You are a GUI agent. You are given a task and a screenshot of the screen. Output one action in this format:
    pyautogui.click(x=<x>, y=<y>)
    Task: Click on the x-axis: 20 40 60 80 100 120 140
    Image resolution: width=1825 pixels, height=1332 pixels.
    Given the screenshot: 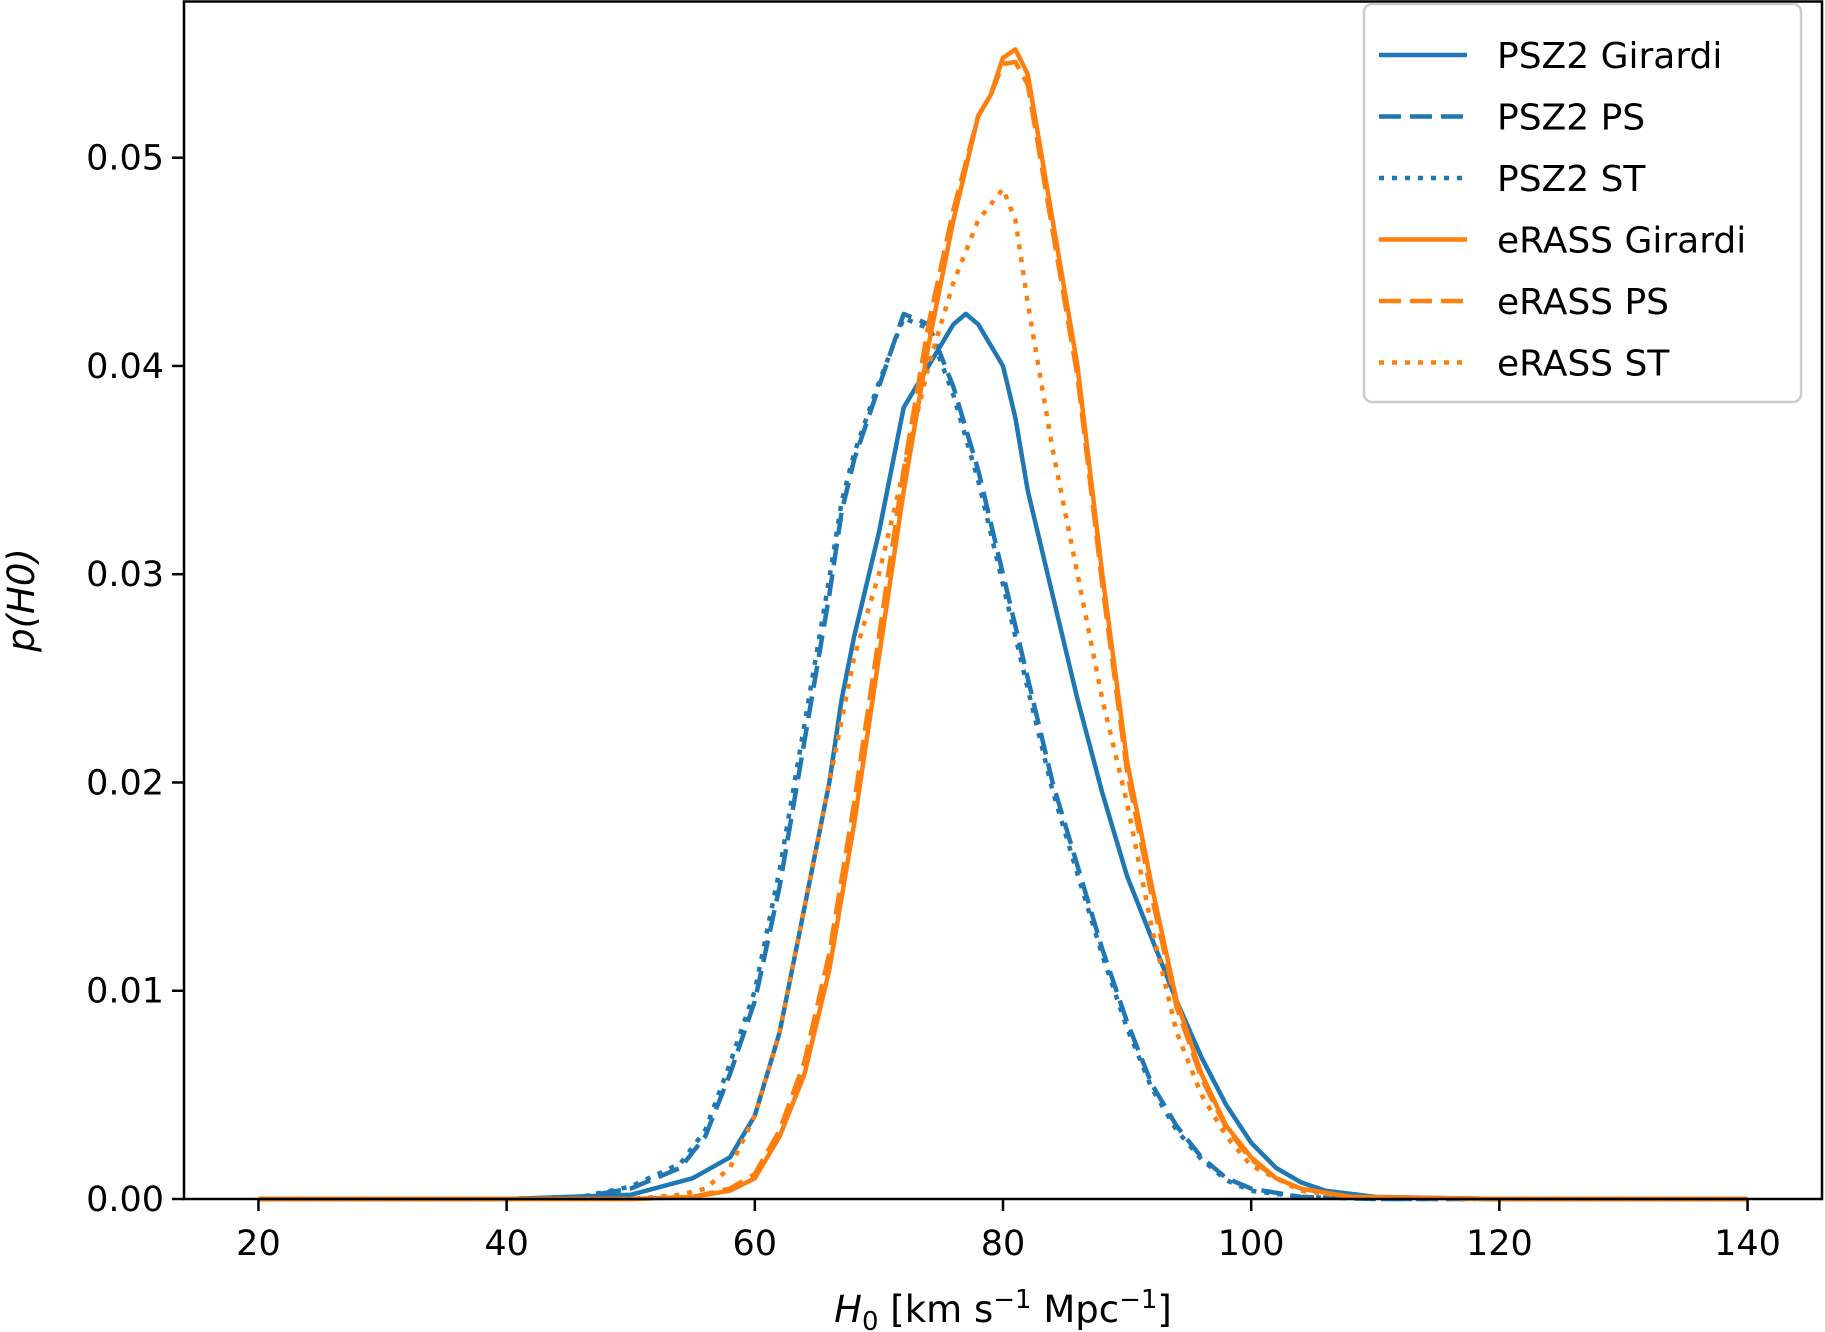 What is the action you would take?
    pyautogui.click(x=1008, y=1231)
    